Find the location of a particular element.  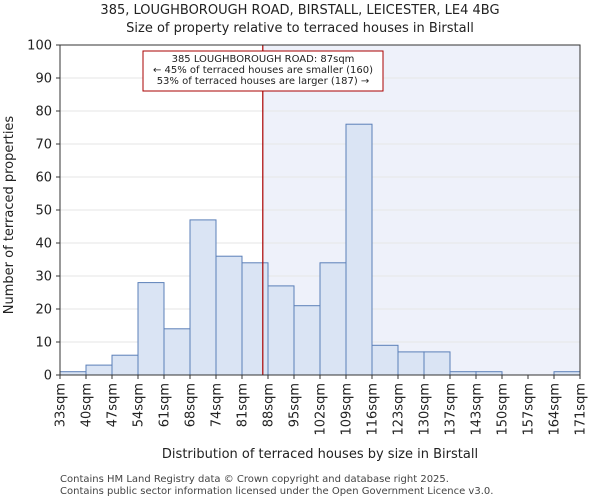

x-tick-label: 164sqm is located at coordinates (555, 409).